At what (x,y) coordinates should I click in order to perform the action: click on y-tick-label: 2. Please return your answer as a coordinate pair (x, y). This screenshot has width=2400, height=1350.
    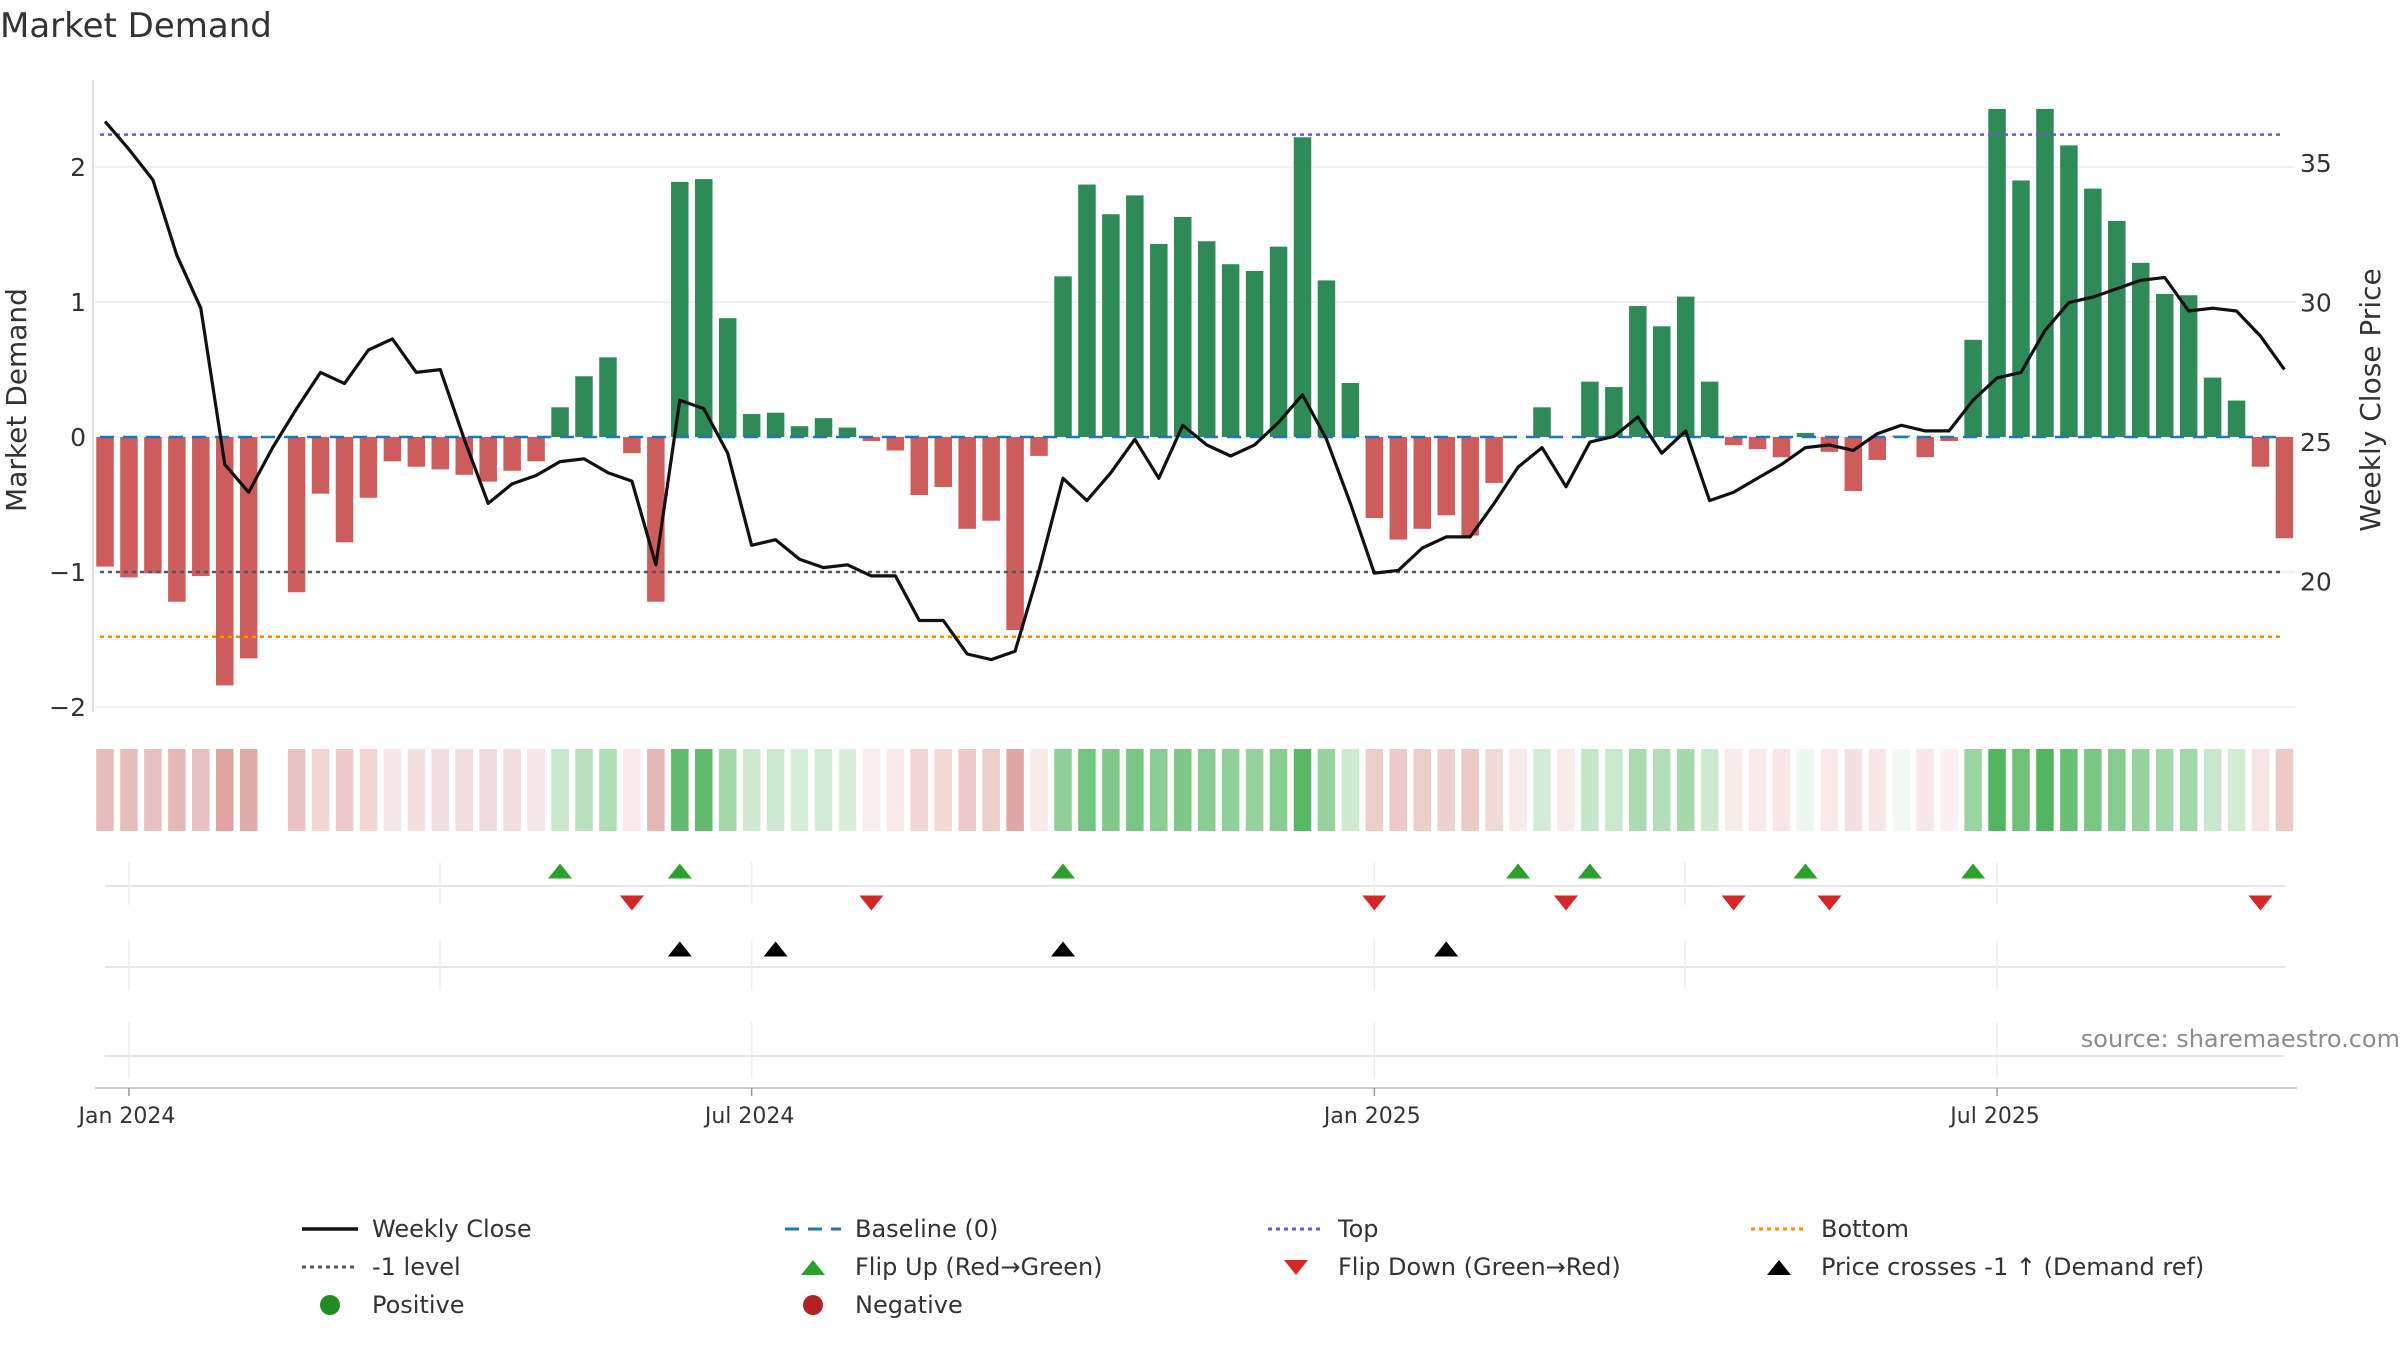
    Looking at the image, I should click on (78, 167).